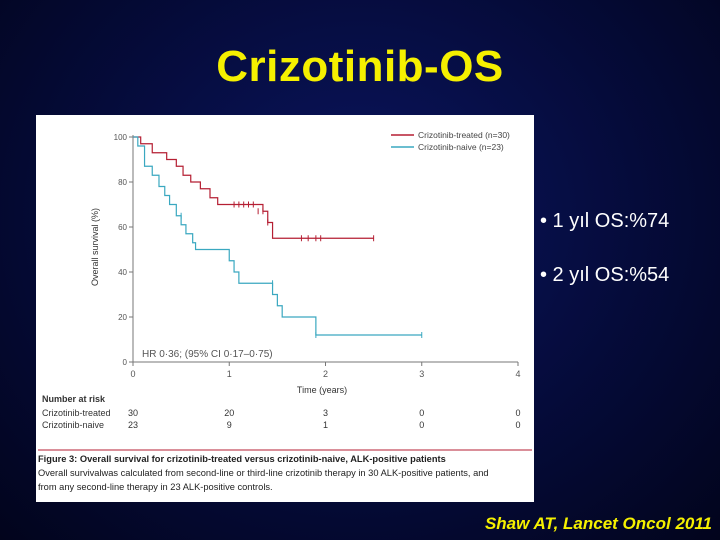  What do you see at coordinates (605, 221) in the screenshot?
I see `bullet-1yr-os: • 1 yıl OS:%74` at bounding box center [605, 221].